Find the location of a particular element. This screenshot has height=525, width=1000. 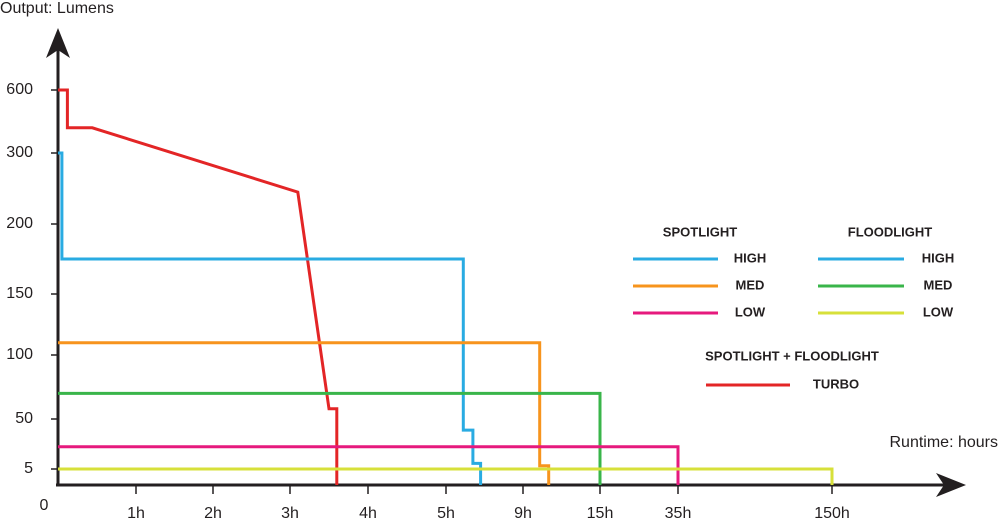

x-tick-label: 2h is located at coordinates (213, 513).